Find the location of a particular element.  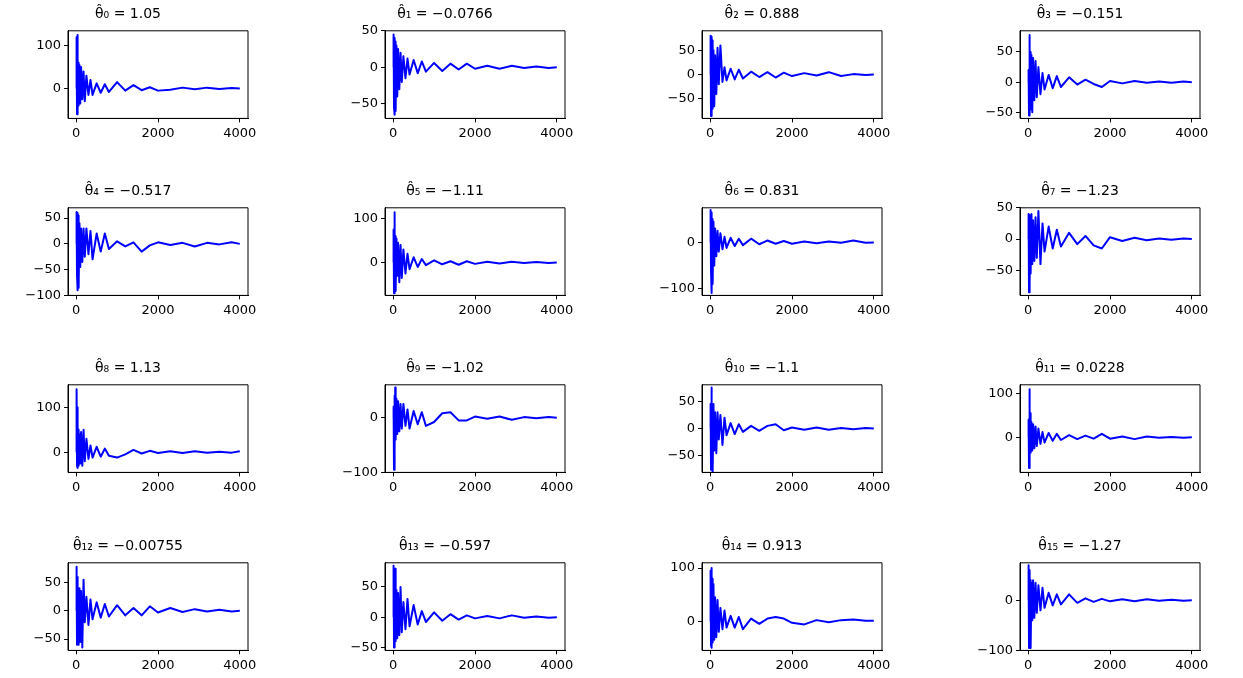

chart-title: θ̂₄ = −0.517 is located at coordinates (128, 189).